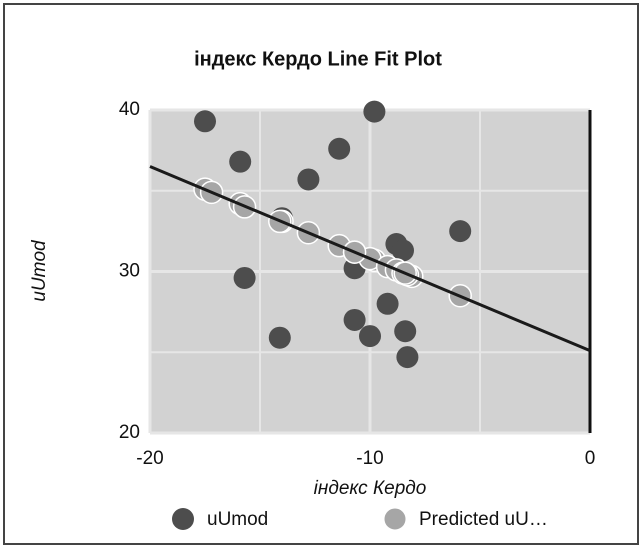  Describe the element at coordinates (129, 271) in the screenshot. I see `y-tick-label: 30` at that location.